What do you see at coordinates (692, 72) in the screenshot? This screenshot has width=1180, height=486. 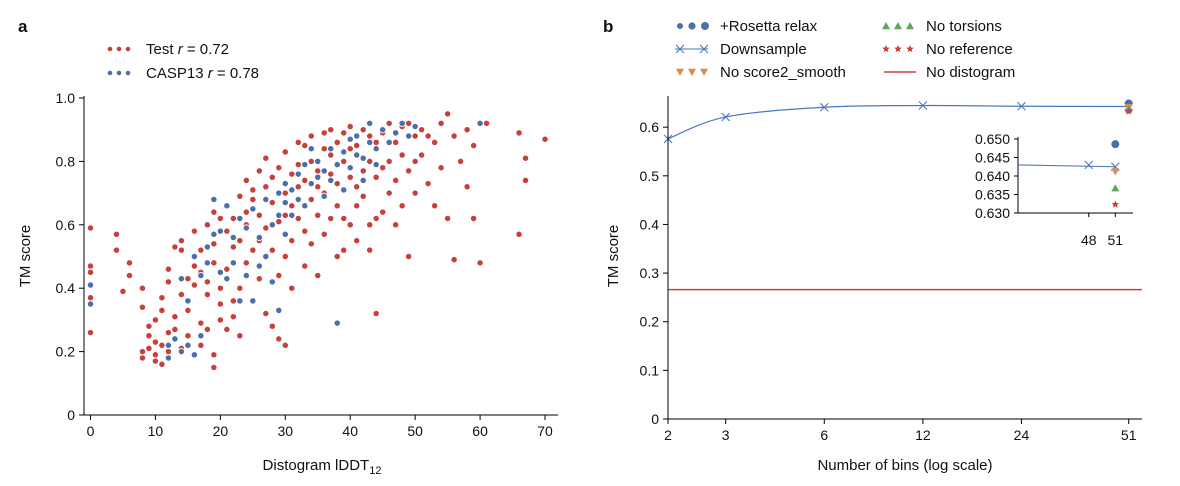 I see `legend-no-smooth-markers` at bounding box center [692, 72].